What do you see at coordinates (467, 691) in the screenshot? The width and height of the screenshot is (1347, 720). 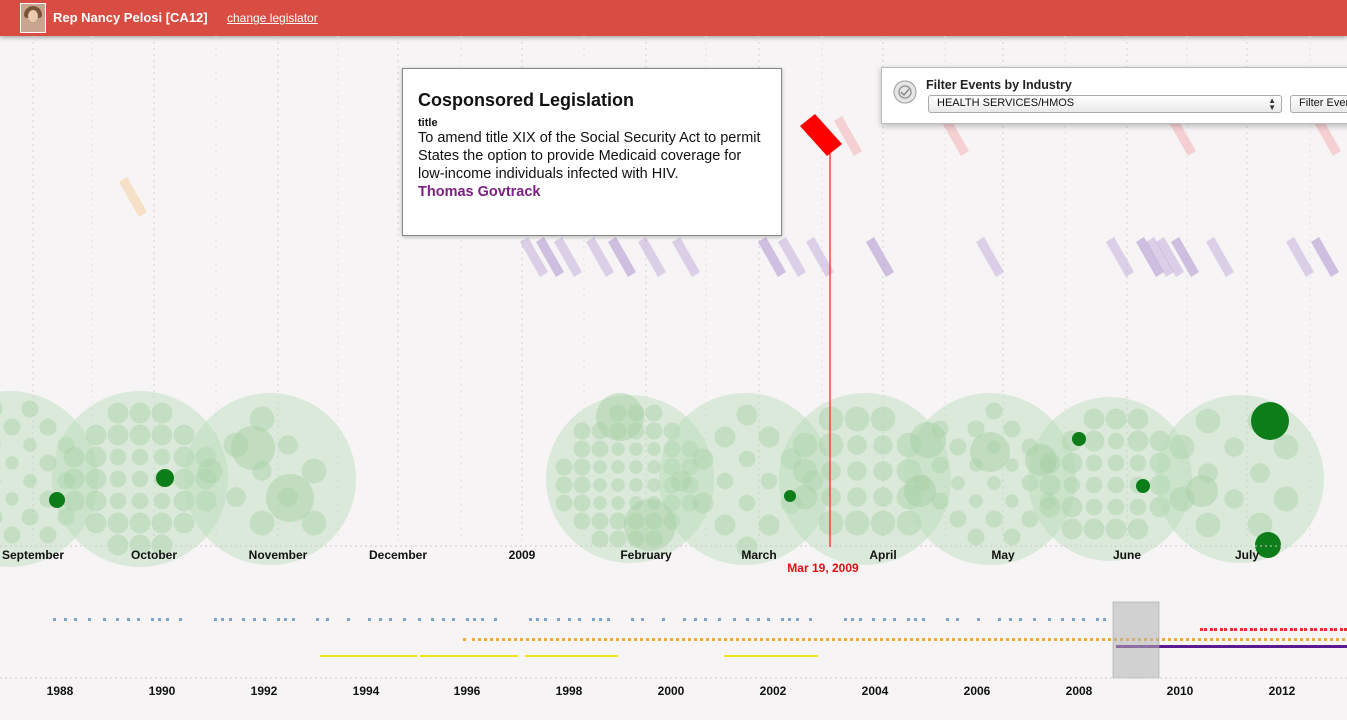 I see `year-label: 1996` at bounding box center [467, 691].